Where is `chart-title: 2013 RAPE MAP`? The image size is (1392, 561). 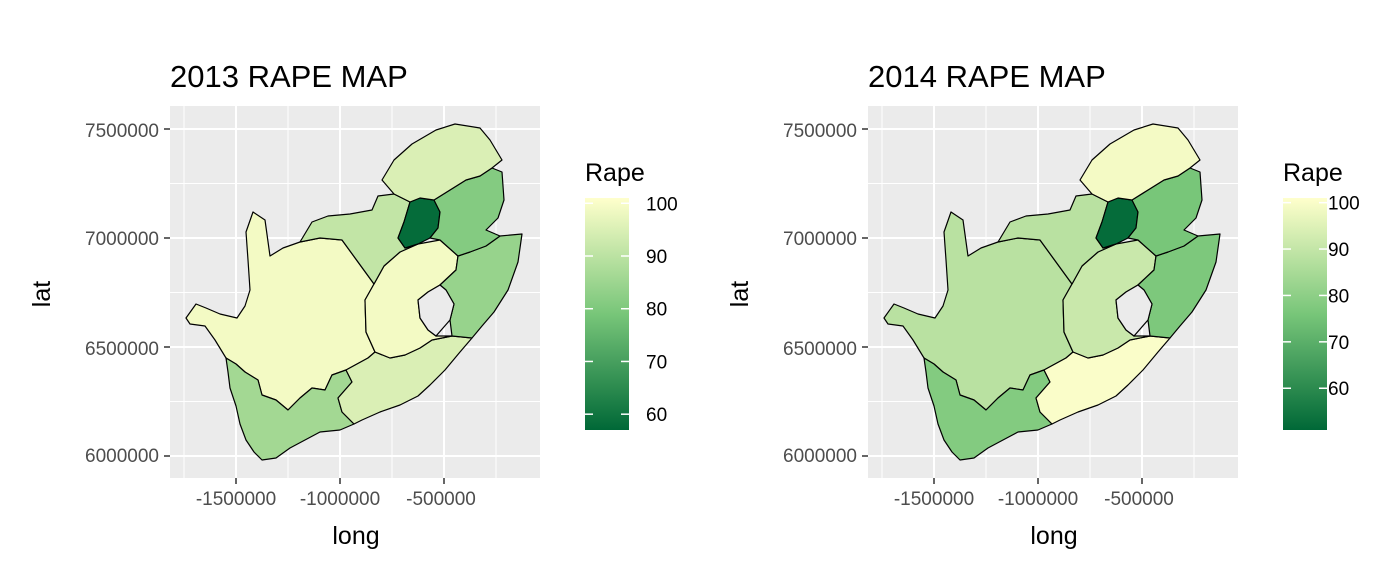 chart-title: 2013 RAPE MAP is located at coordinates (289, 76).